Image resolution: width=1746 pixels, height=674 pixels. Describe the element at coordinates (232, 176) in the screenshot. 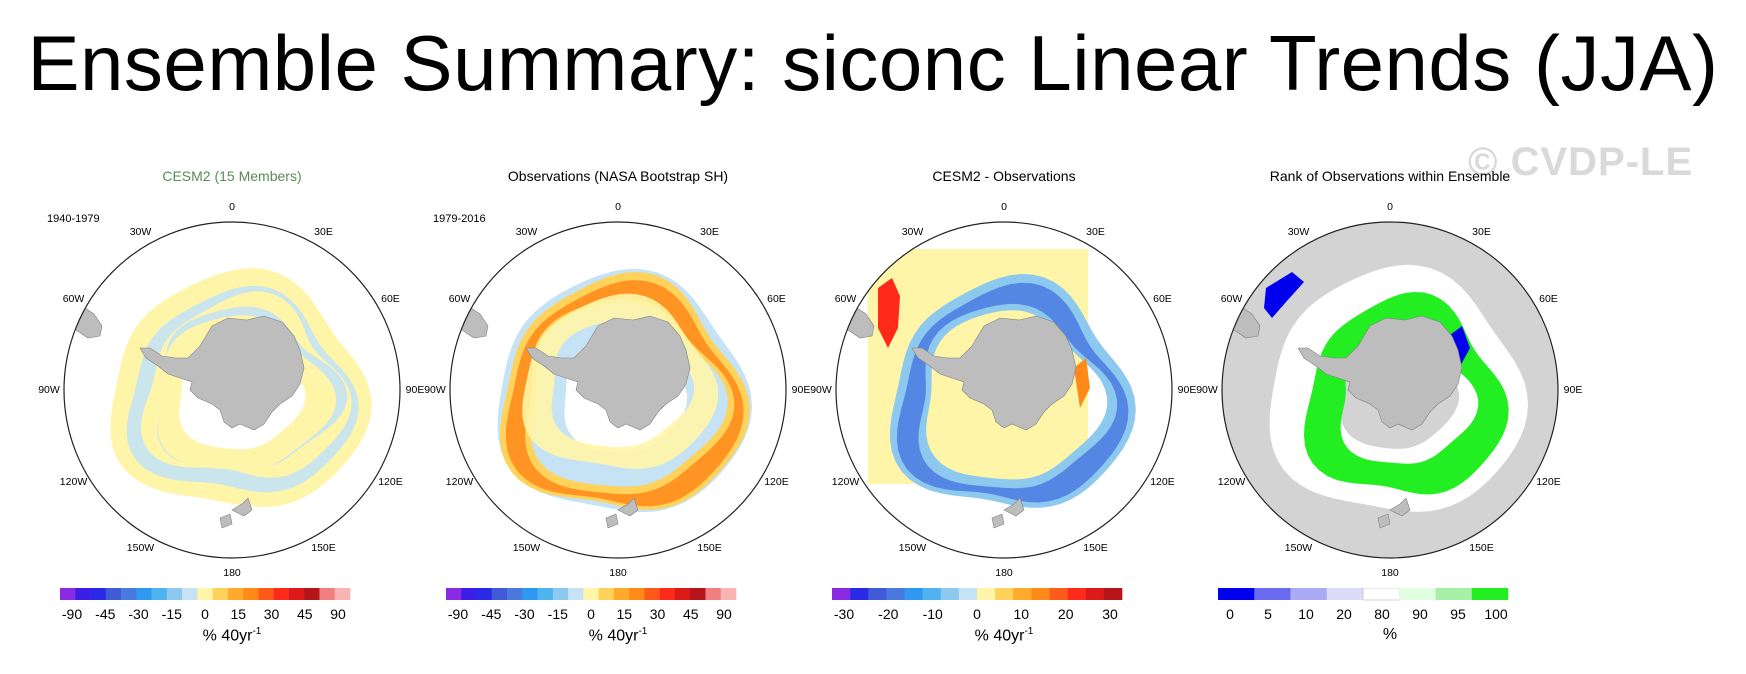

I see `panel-title: CESM2 (15 Members)` at that location.